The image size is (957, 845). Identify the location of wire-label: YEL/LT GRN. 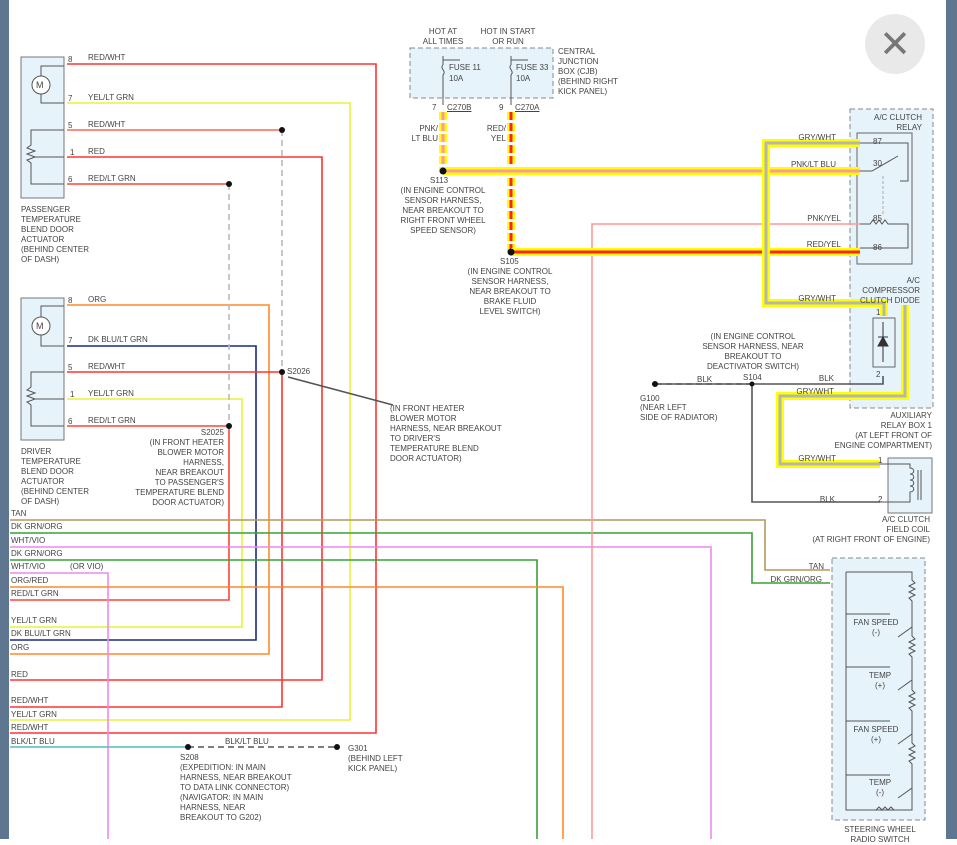
(111, 393).